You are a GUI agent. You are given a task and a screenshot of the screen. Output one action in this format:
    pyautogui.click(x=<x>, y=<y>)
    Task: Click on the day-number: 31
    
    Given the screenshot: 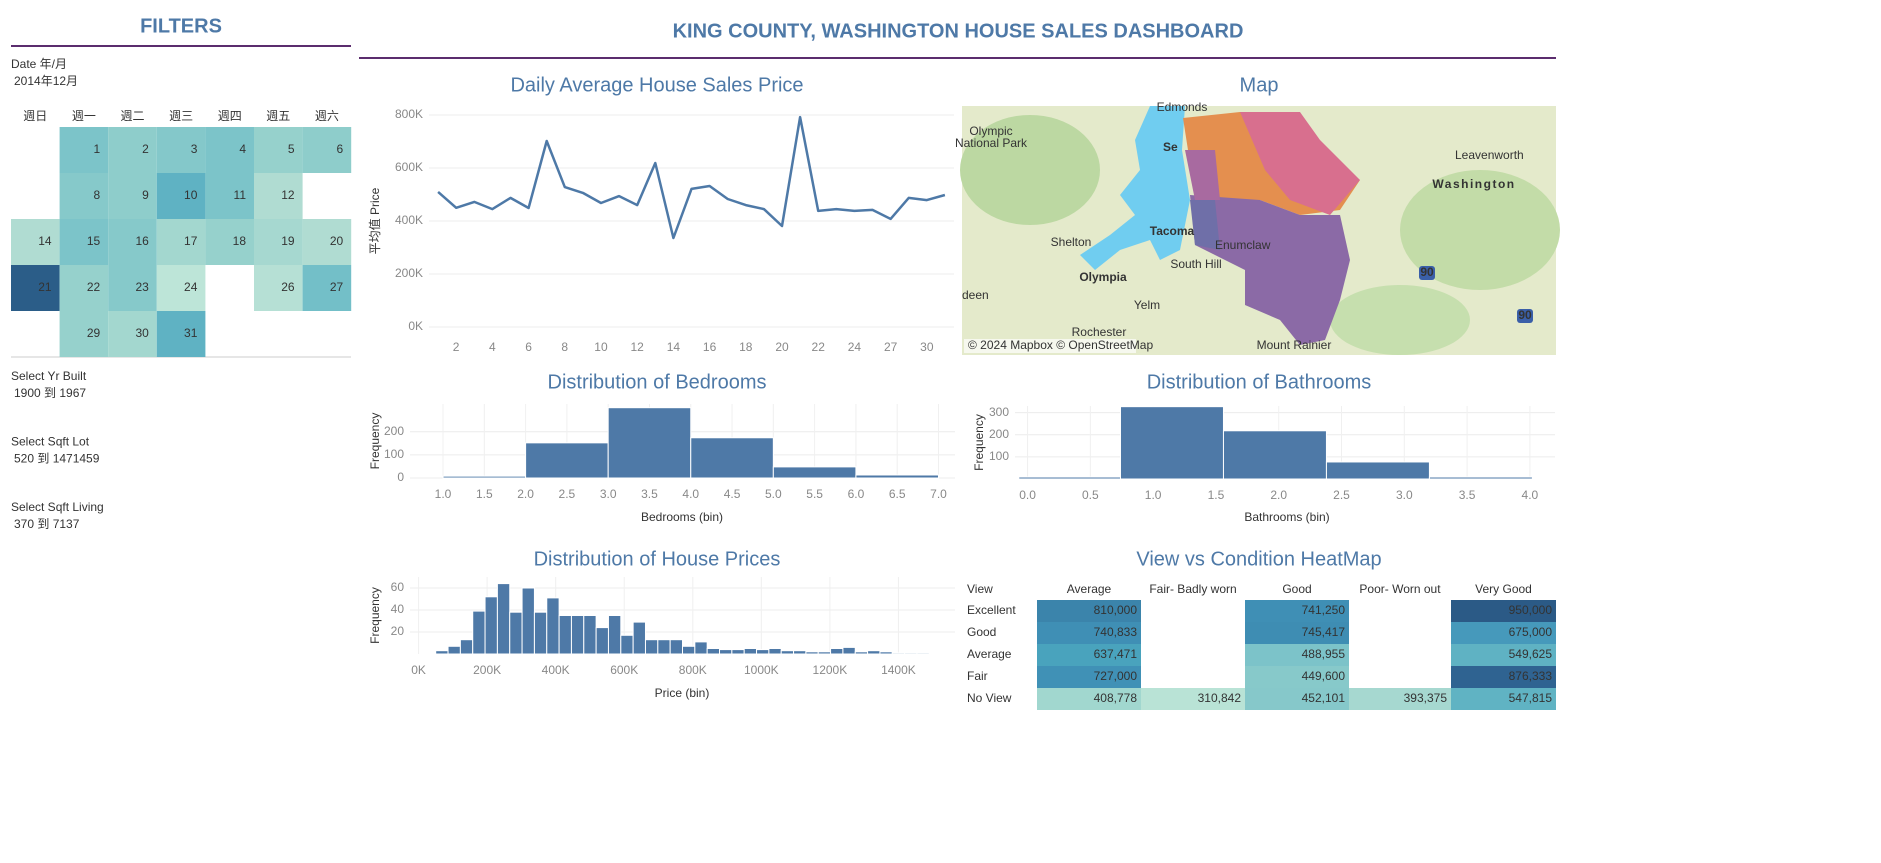 What is the action you would take?
    pyautogui.click(x=191, y=333)
    